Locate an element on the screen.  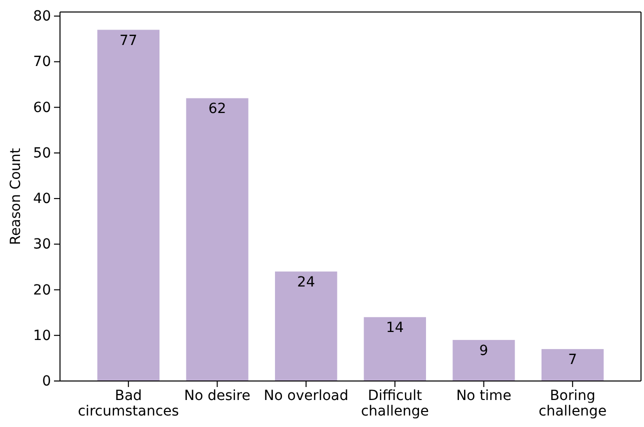
y-tick-label: 10 is located at coordinates (42, 336).